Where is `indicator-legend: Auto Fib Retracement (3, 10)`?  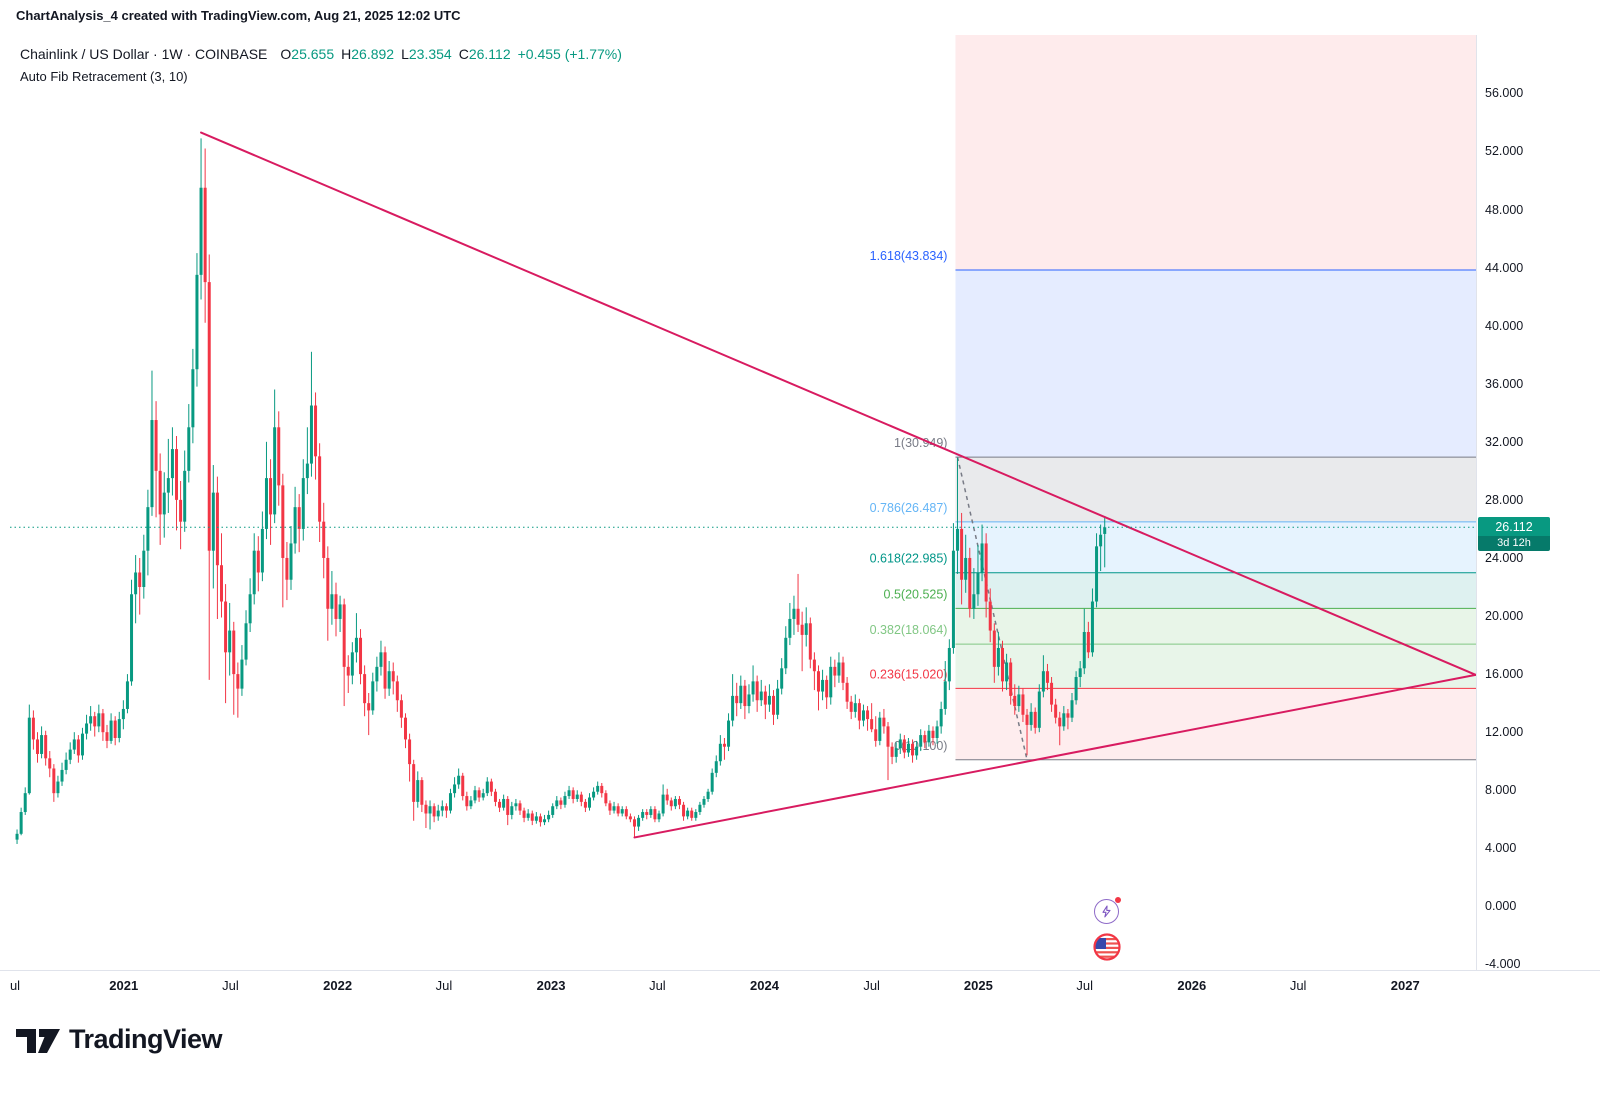 indicator-legend: Auto Fib Retracement (3, 10) is located at coordinates (104, 77).